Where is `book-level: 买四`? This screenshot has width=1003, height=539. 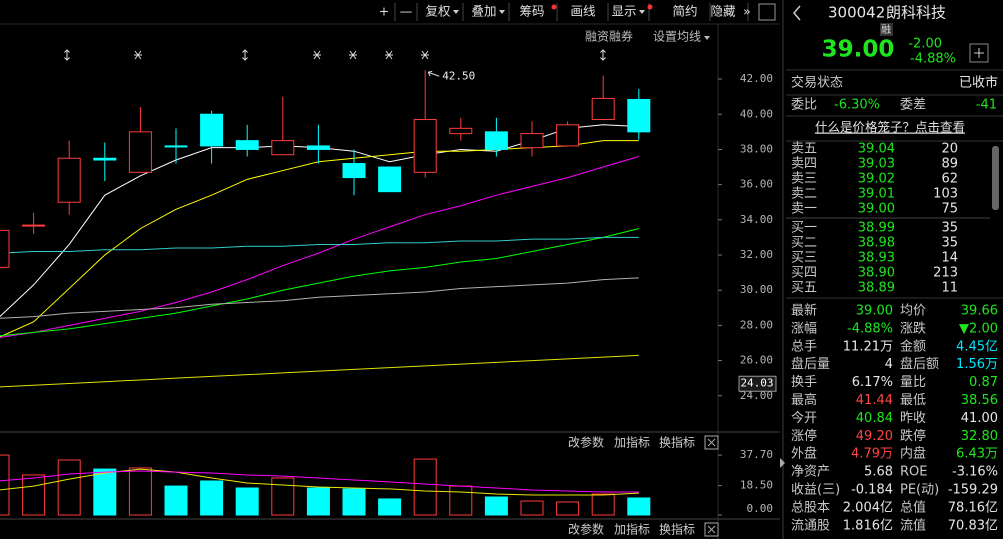
book-level: 买四 is located at coordinates (804, 273).